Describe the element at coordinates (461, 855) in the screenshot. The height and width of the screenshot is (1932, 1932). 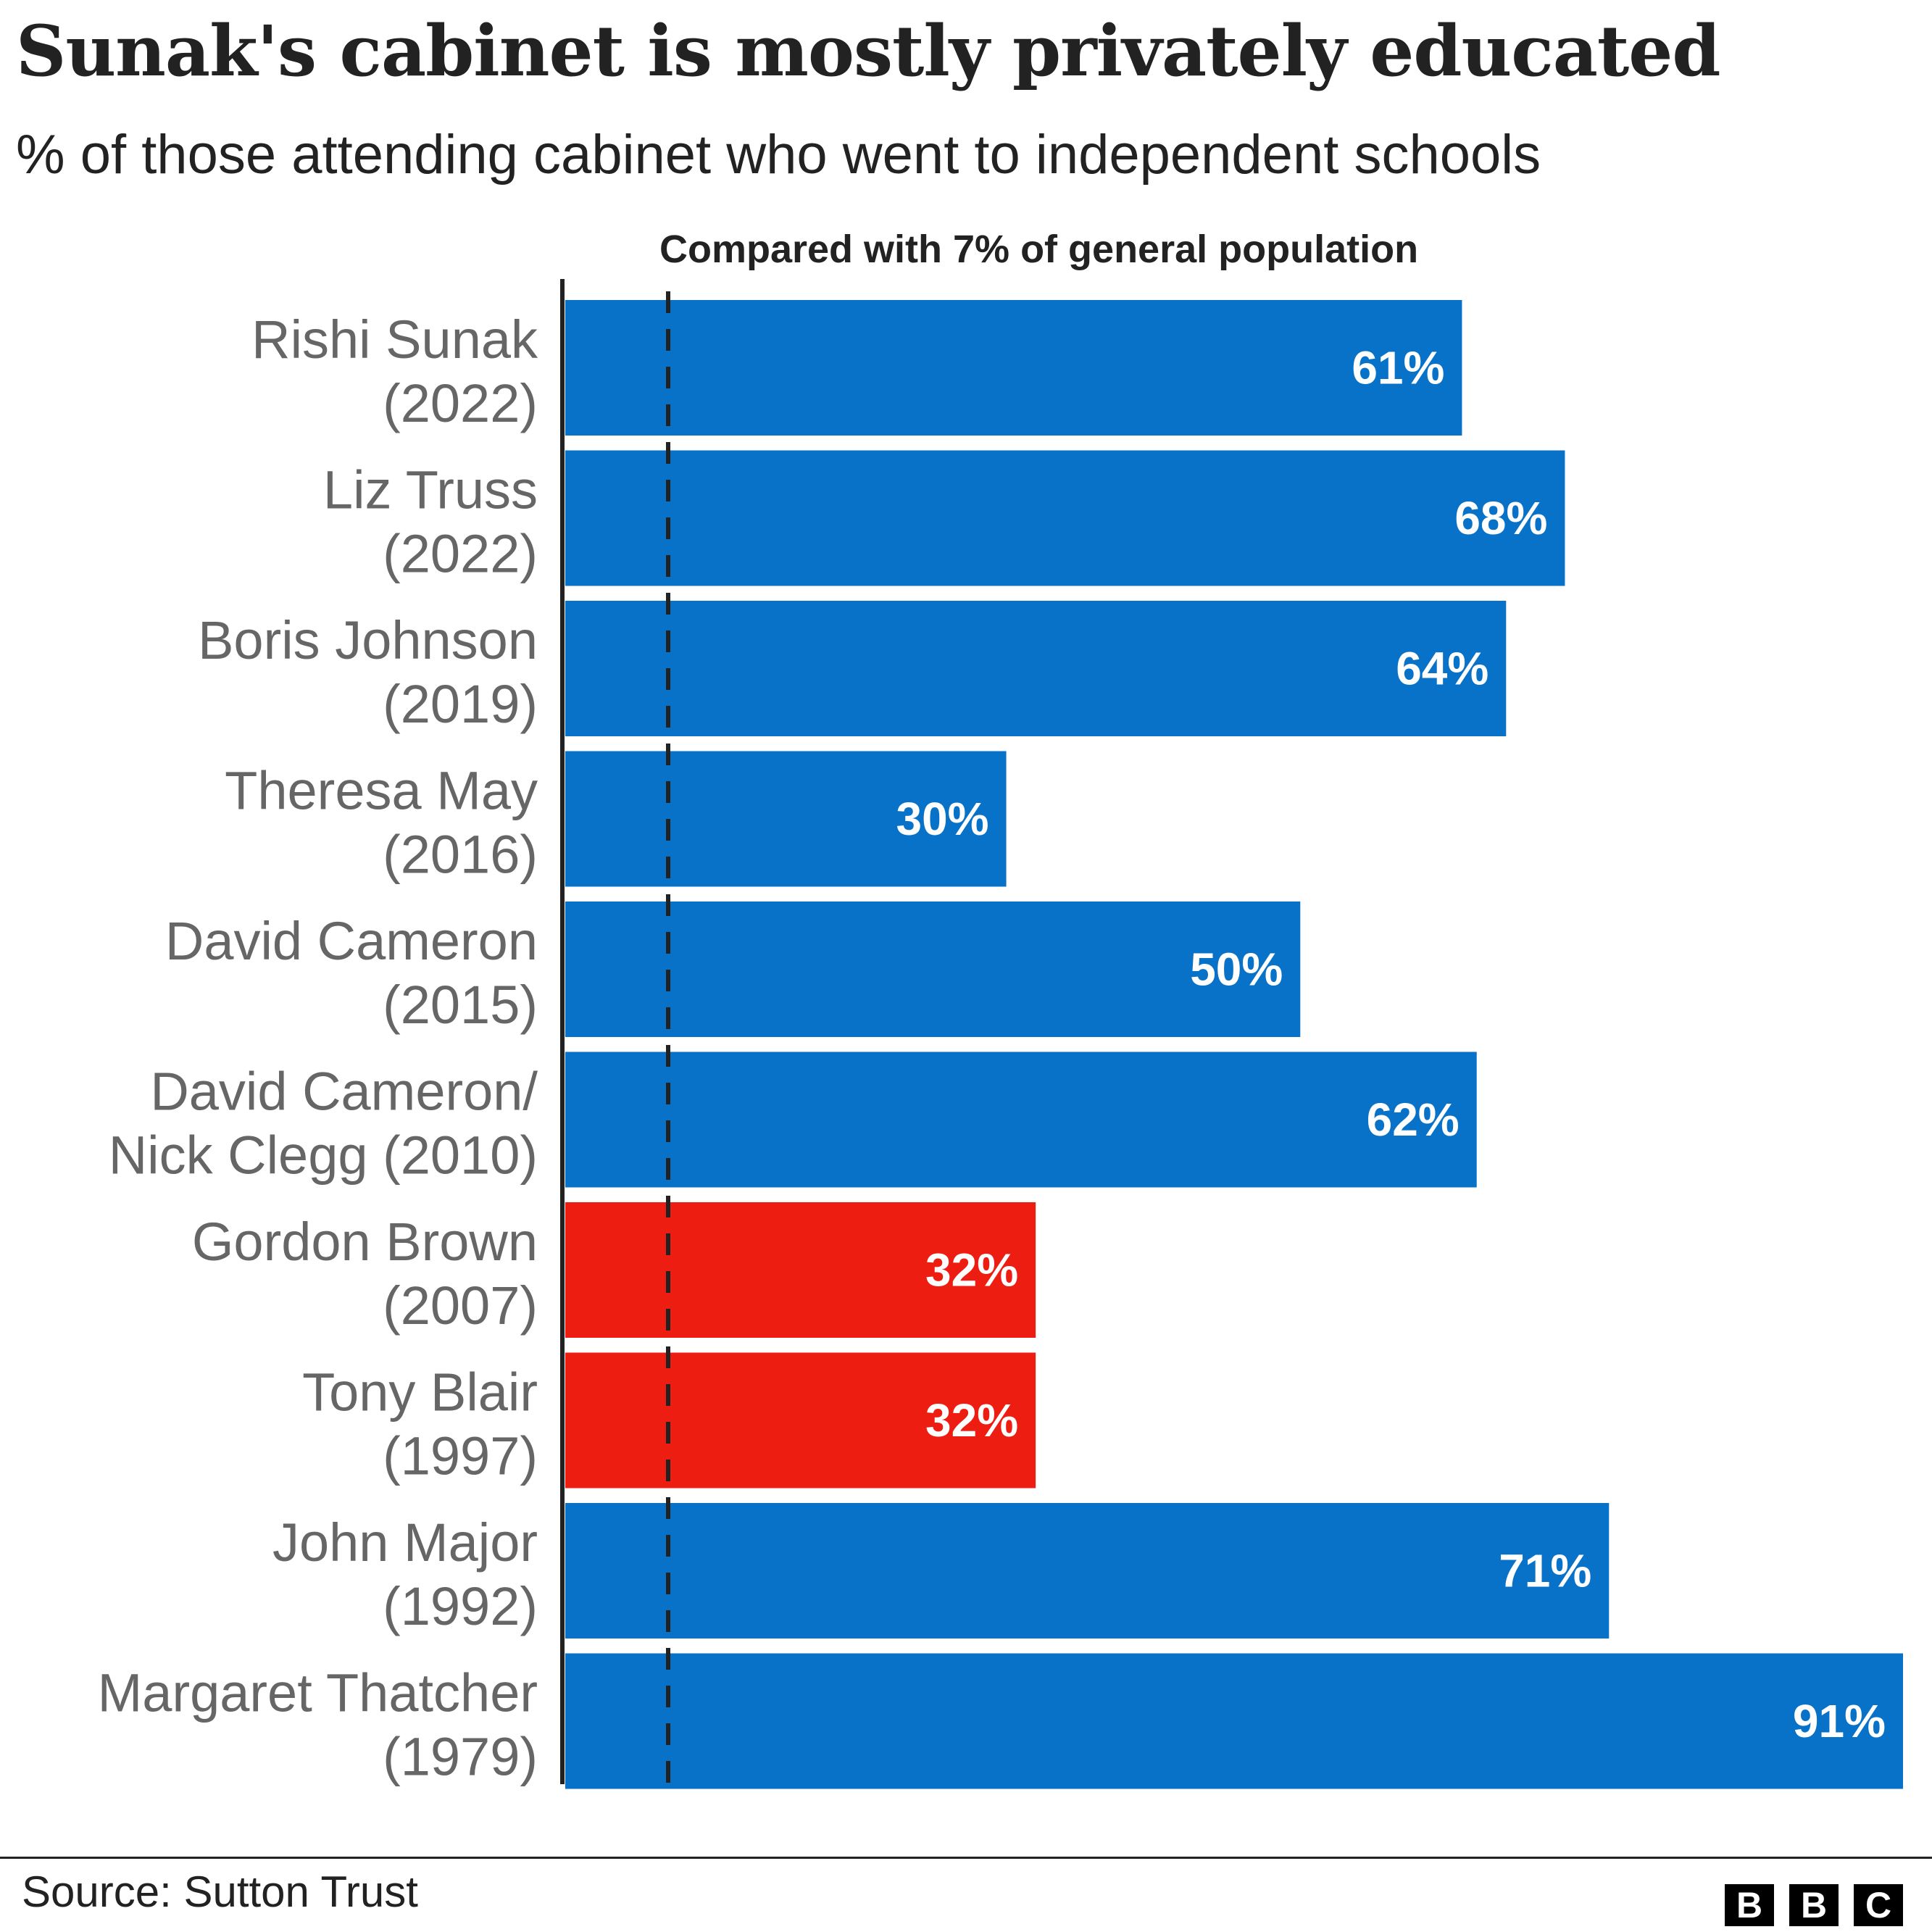
I see `category-label-year: (2016)` at that location.